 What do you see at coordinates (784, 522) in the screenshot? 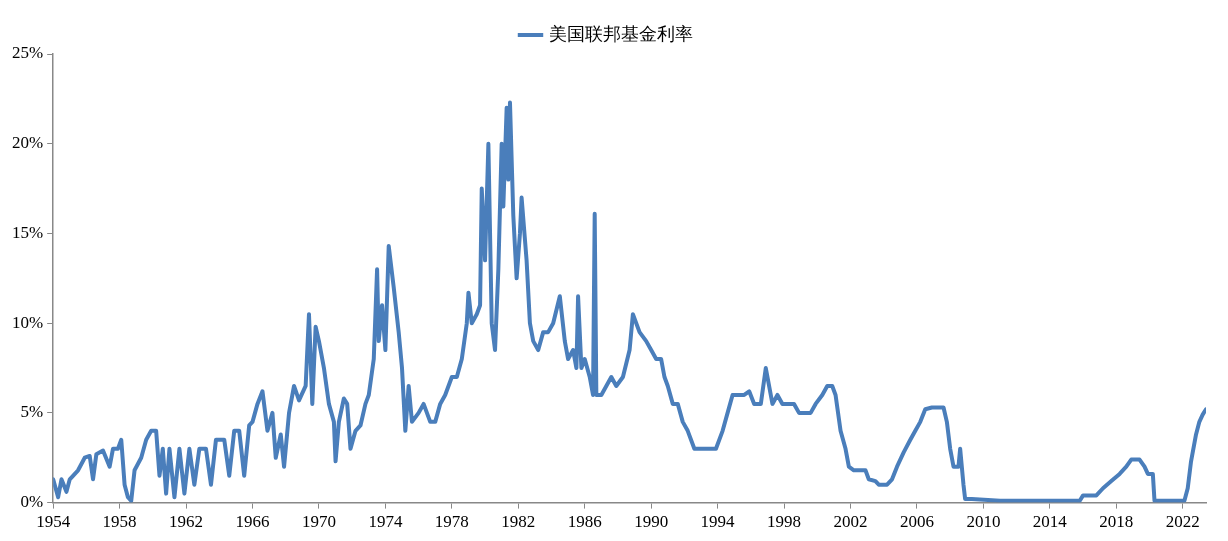
I see `x-tick-label: 1998` at bounding box center [784, 522].